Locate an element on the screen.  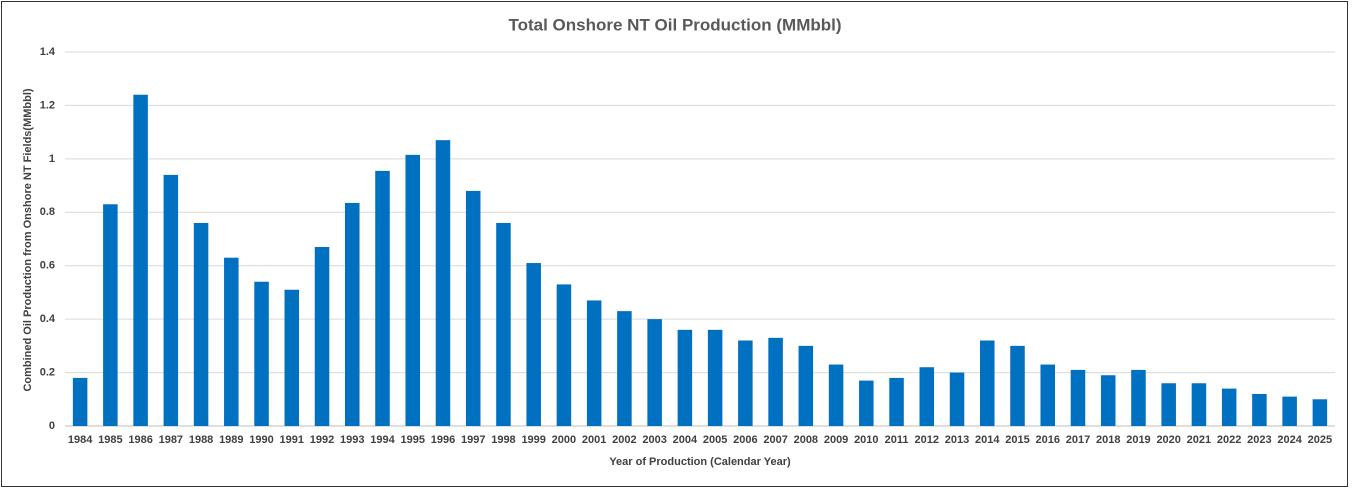
x-axis-title: Year of Production (Calendar Year) is located at coordinates (700, 462).